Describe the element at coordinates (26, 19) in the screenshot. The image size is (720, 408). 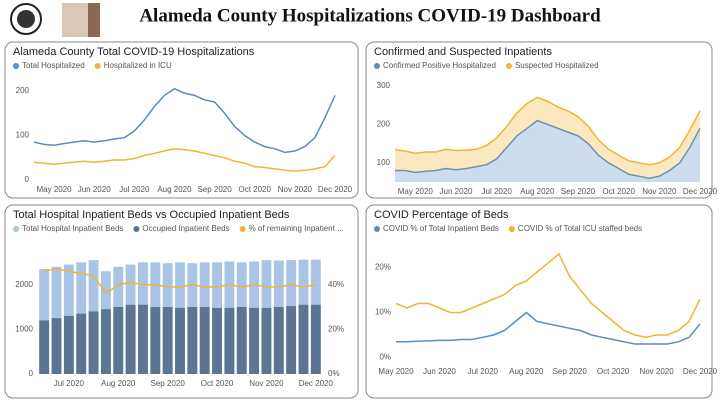
I see `county-seal-center` at that location.